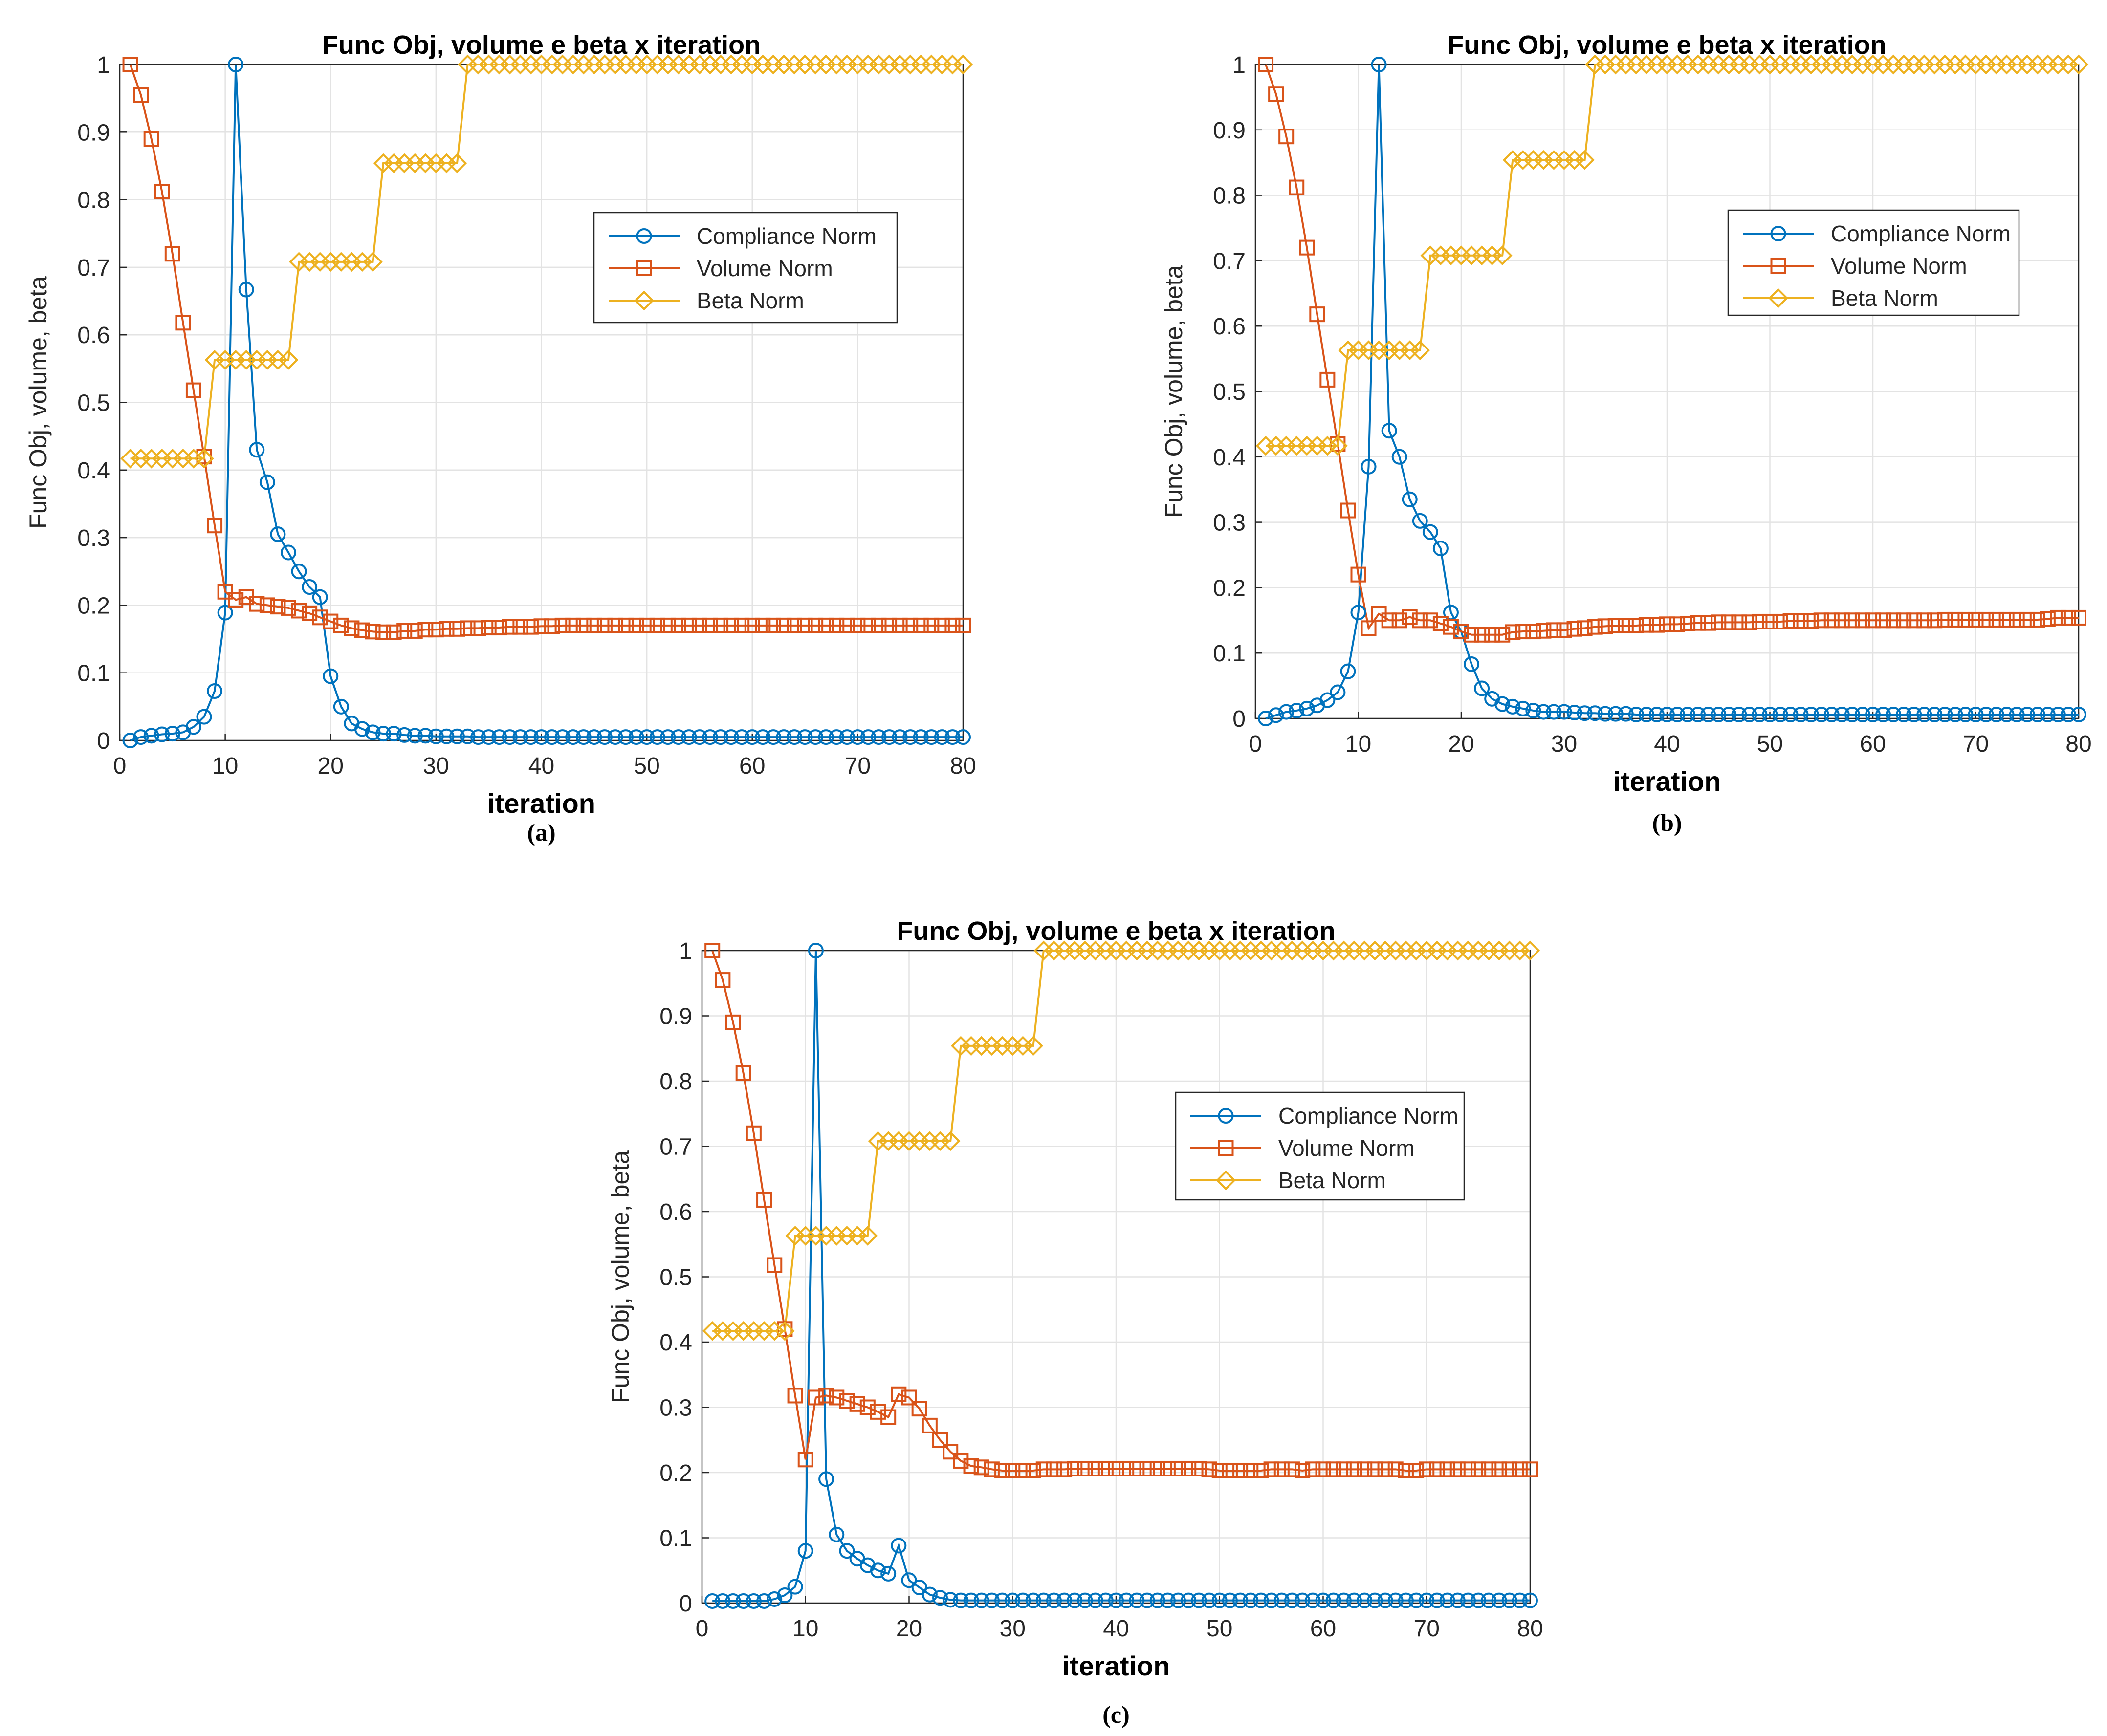 The image size is (2107, 1736). I want to click on x-tick-label: 20, so click(909, 1629).